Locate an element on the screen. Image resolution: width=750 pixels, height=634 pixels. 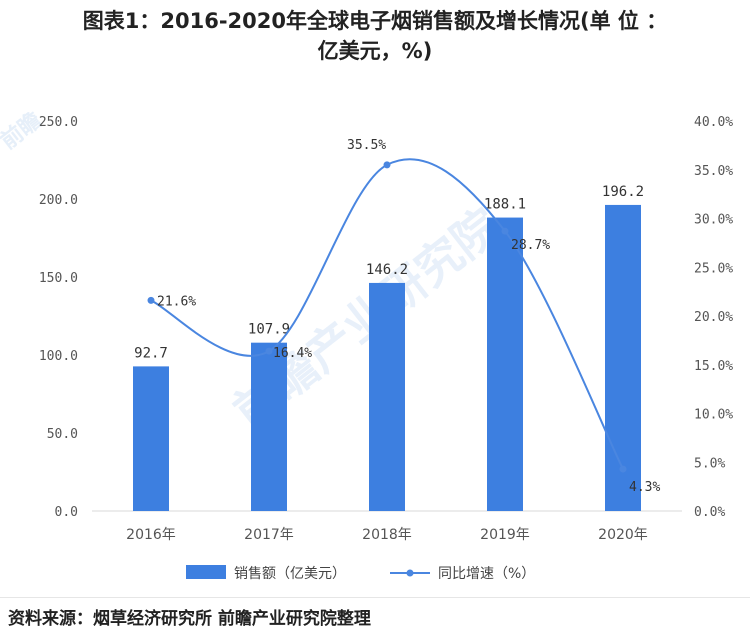
y-left-tick-label: 250.0 is located at coordinates (58, 122).